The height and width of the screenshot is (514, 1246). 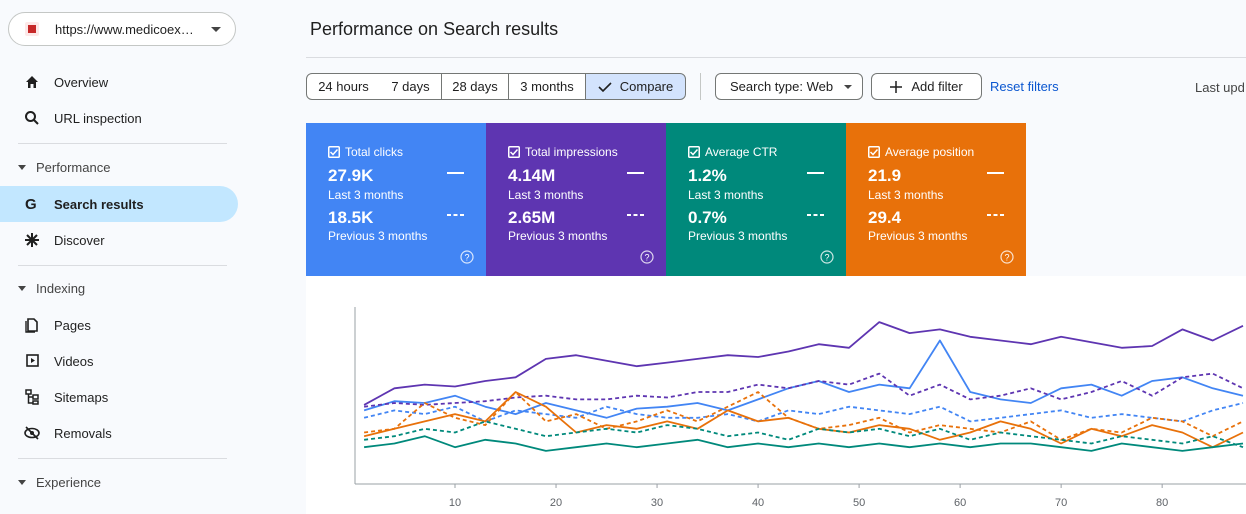 I want to click on x-tick-label: 20, so click(x=556, y=503).